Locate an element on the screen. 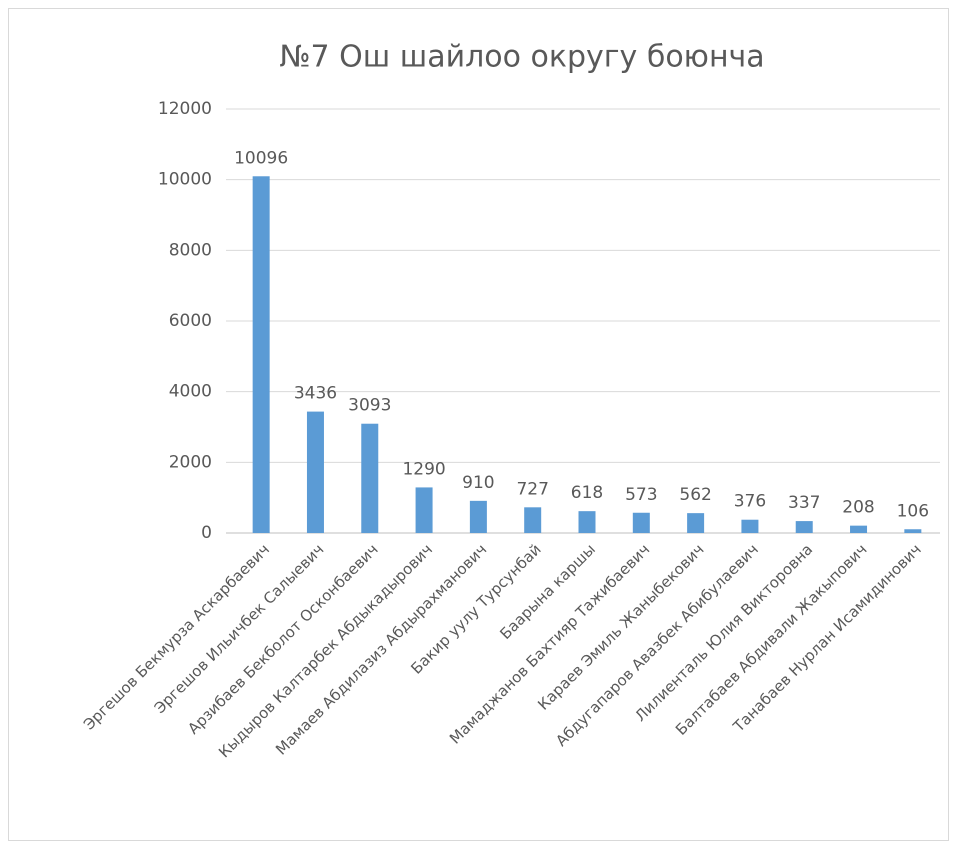 Image resolution: width=957 pixels, height=849 pixels. y-tick-label: 12000 is located at coordinates (185, 109).